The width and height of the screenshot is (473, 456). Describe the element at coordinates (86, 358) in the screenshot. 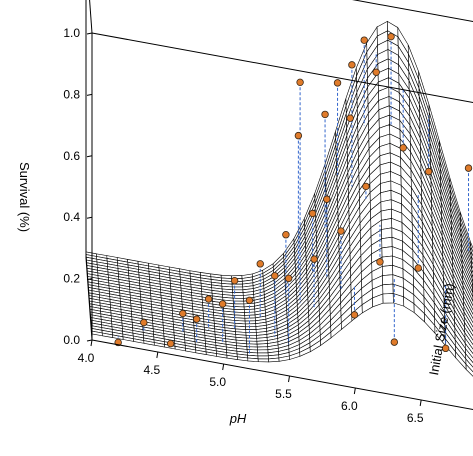

I see `x-tick-label: 4.0` at that location.